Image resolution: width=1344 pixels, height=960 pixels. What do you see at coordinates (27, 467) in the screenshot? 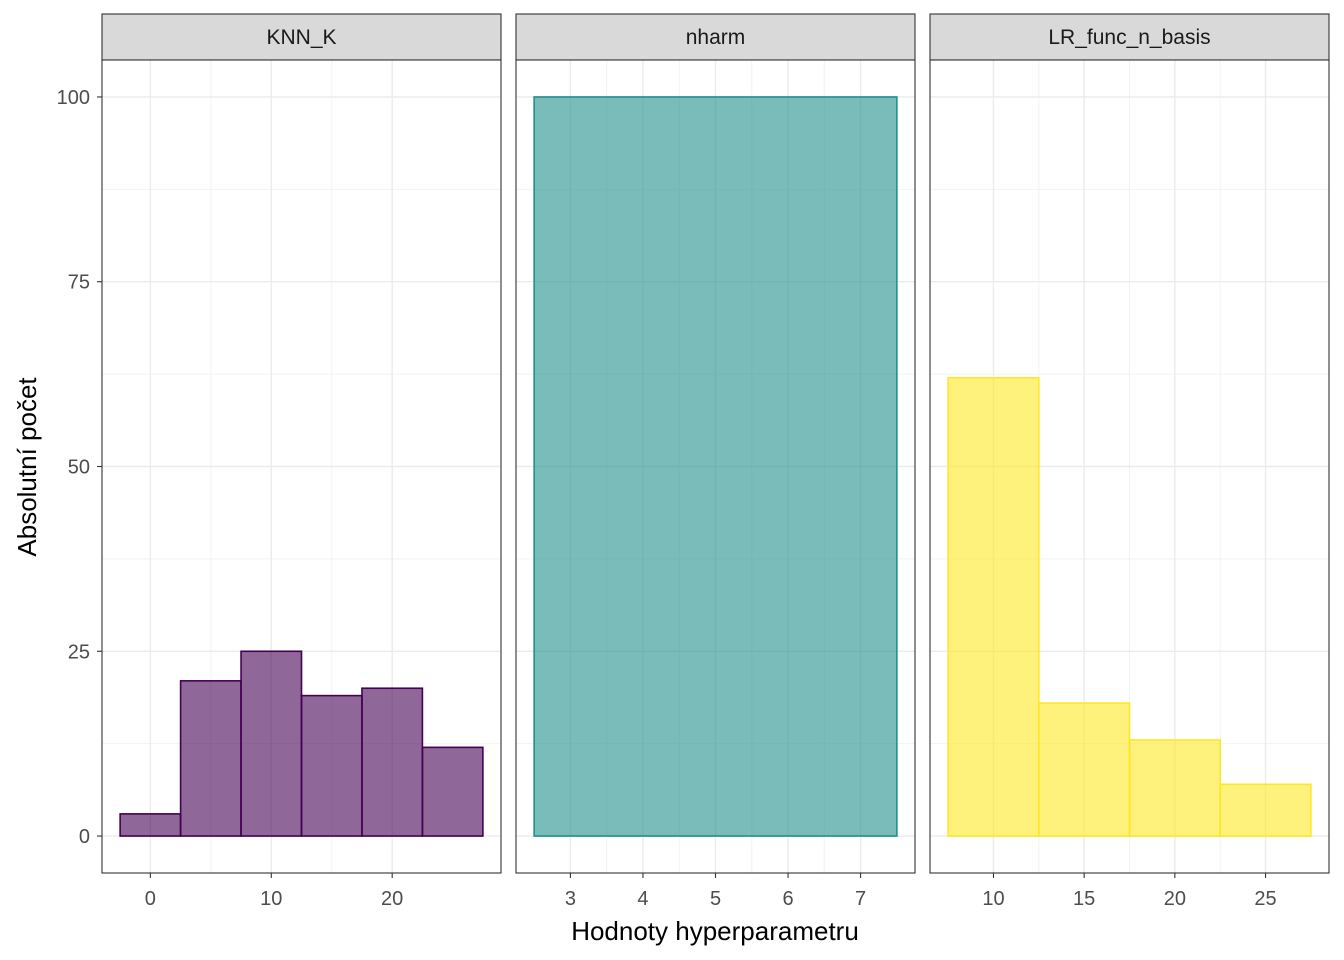
I see `y-axis-title: Absolutní počet` at bounding box center [27, 467].